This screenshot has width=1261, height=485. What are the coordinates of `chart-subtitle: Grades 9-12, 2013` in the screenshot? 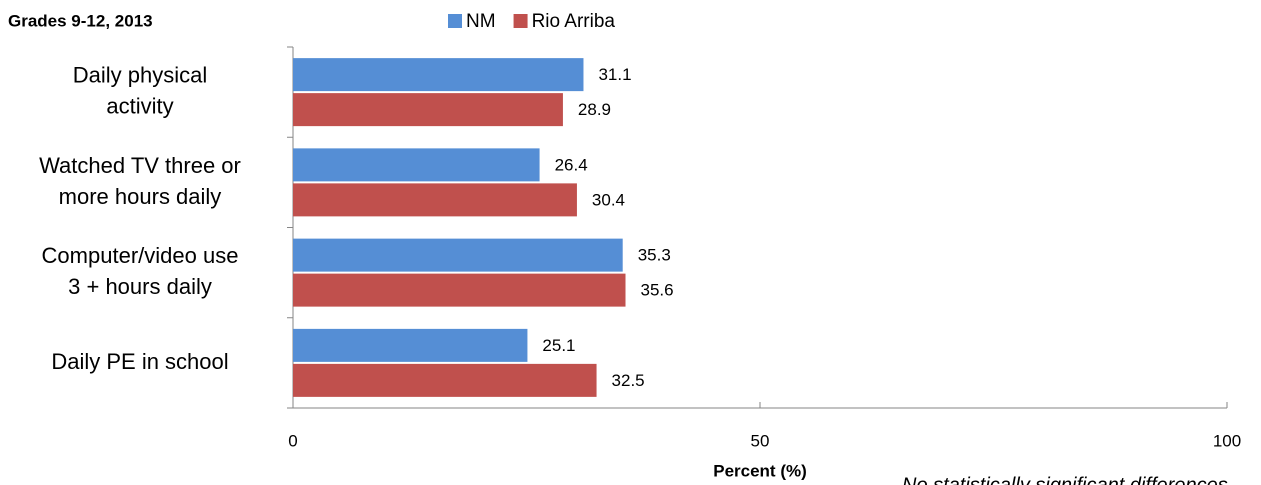 It's located at (80, 20).